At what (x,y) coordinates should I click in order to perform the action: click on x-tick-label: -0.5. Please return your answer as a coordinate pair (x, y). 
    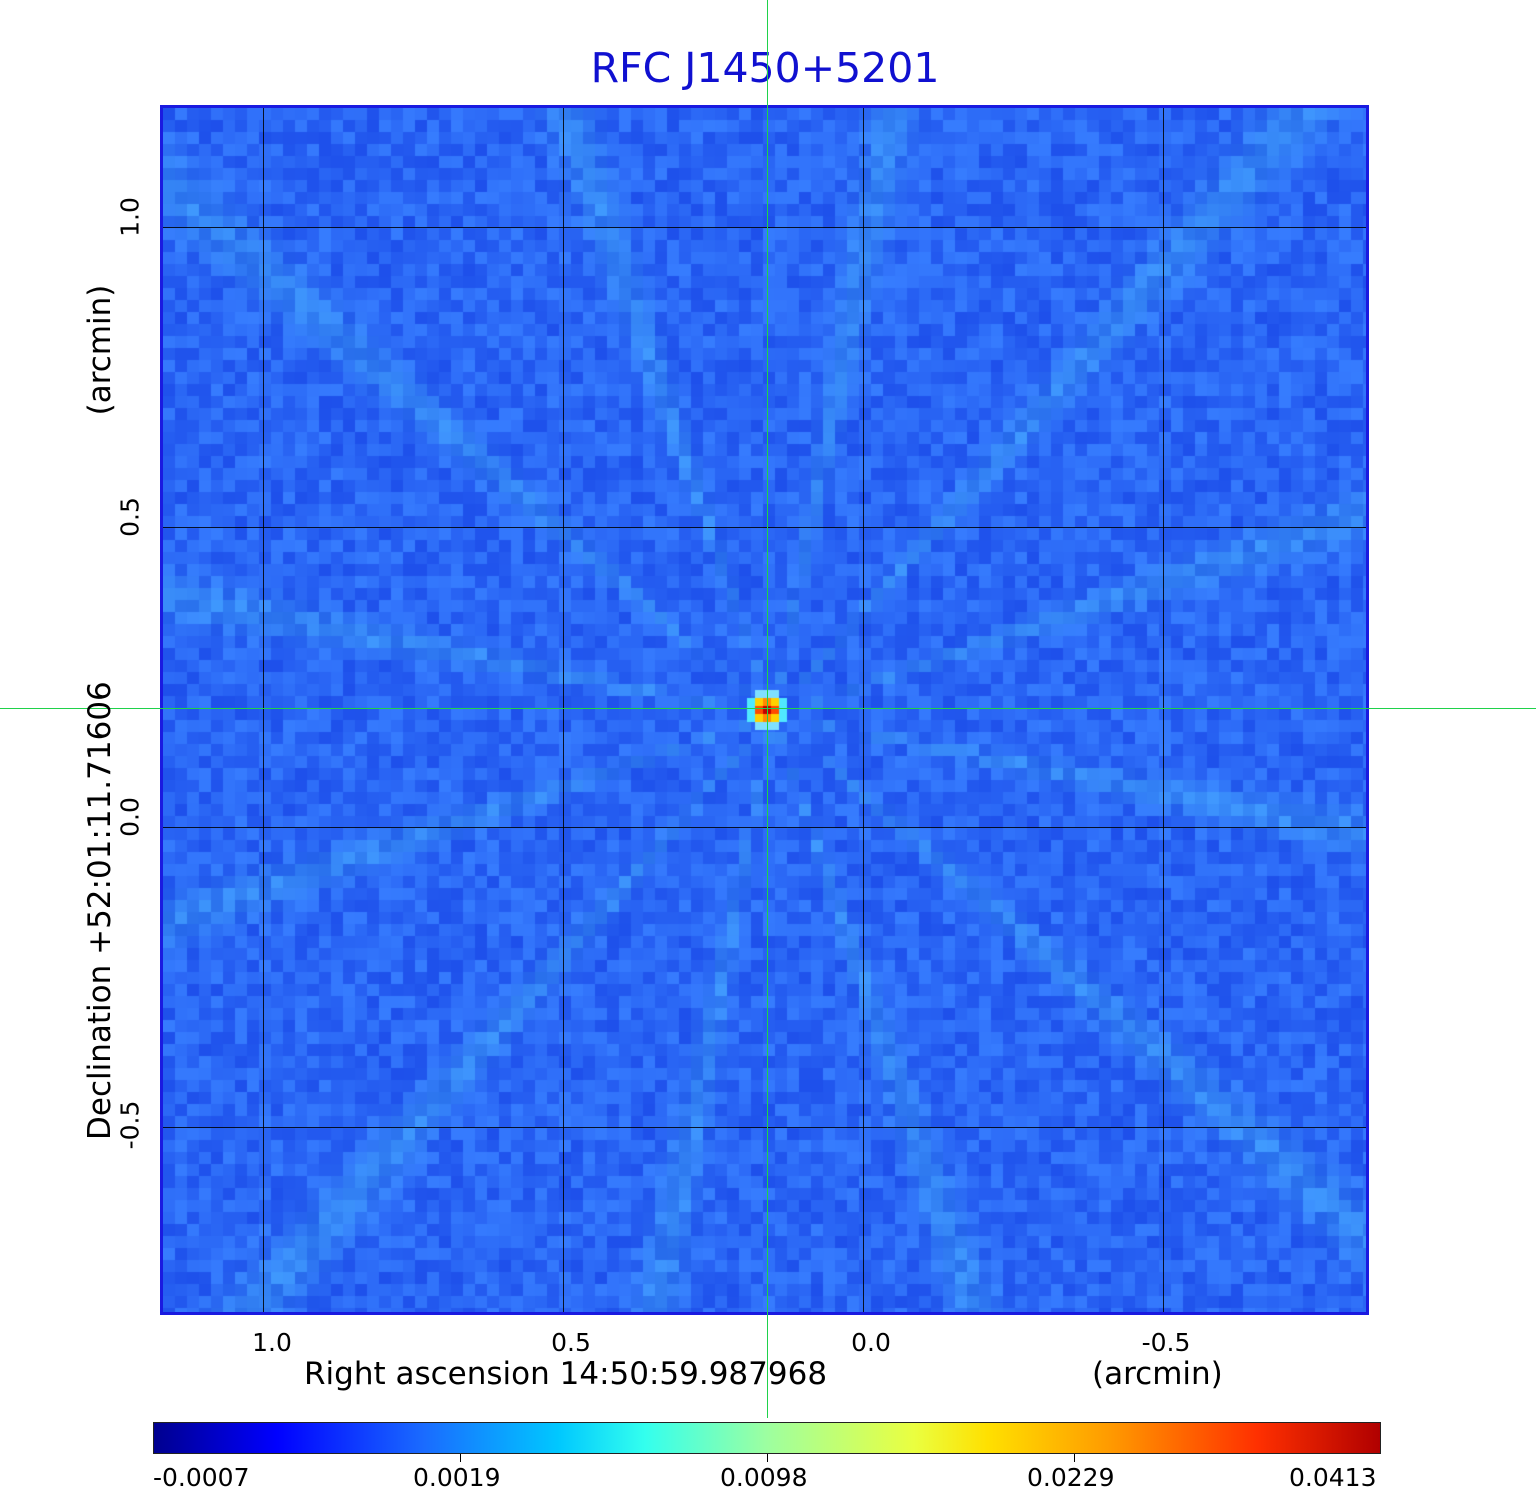
    Looking at the image, I should click on (1166, 1342).